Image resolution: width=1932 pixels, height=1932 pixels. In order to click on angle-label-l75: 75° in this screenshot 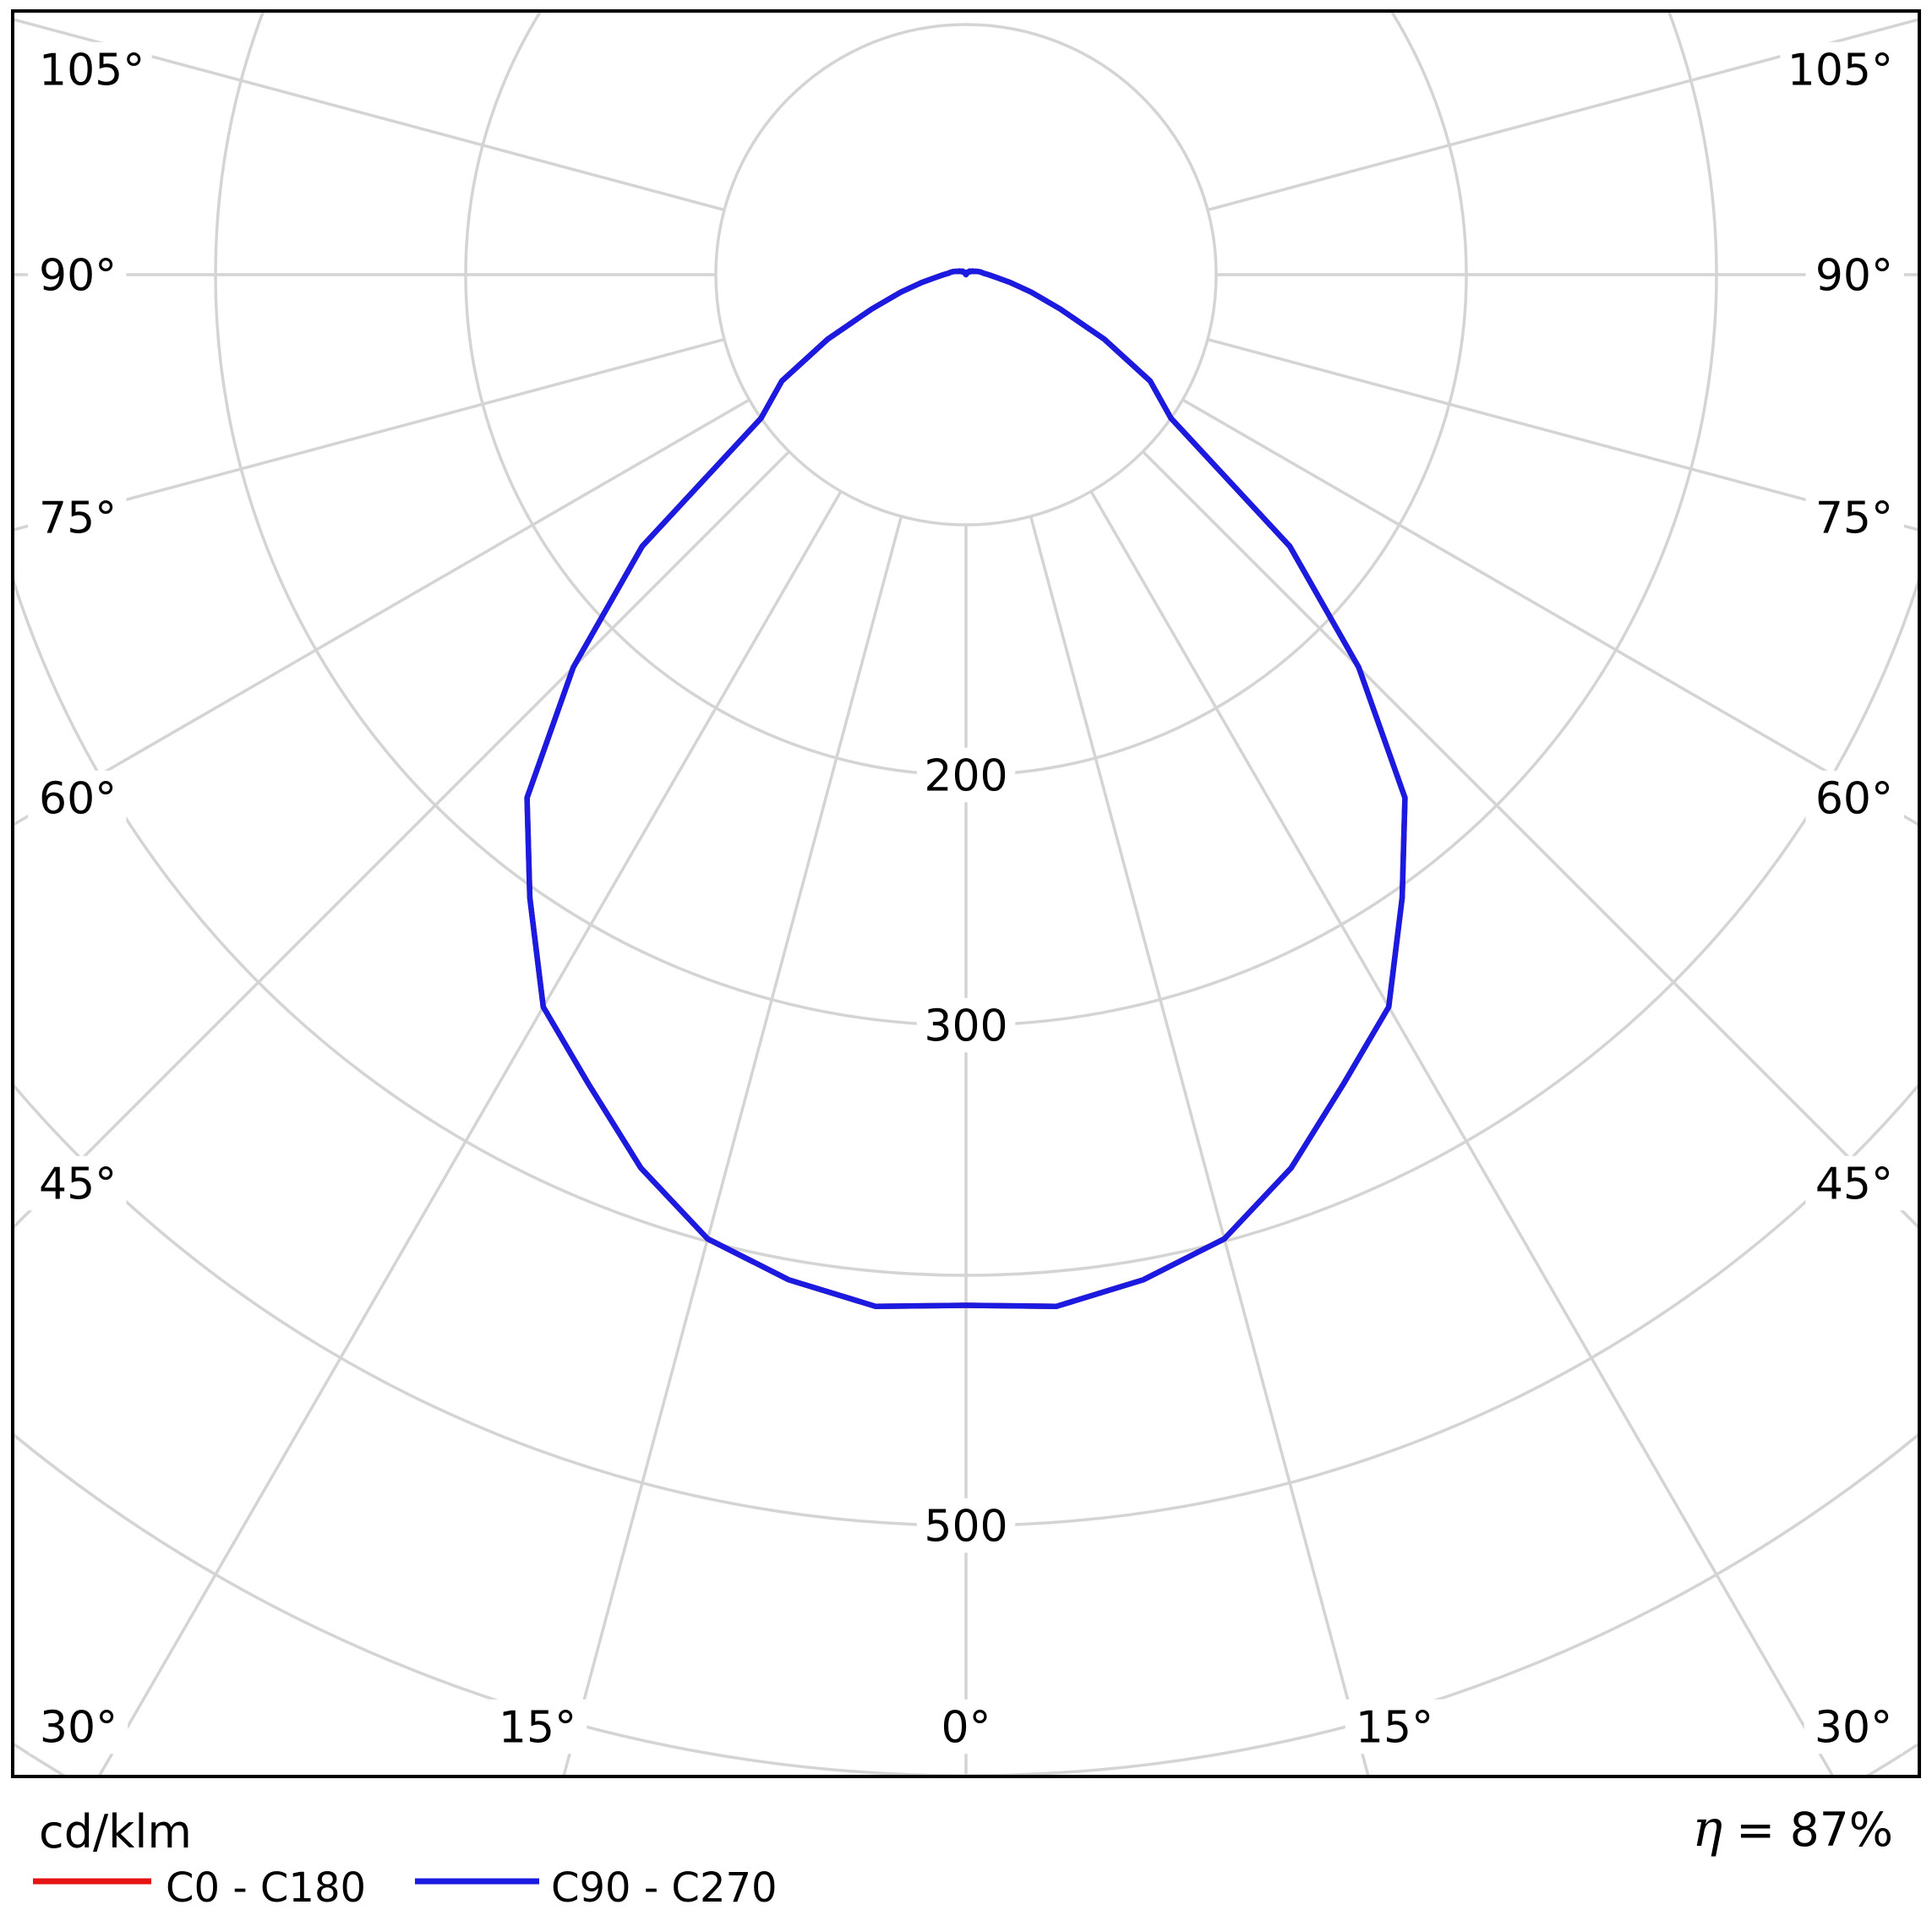, I will do `click(78, 519)`.